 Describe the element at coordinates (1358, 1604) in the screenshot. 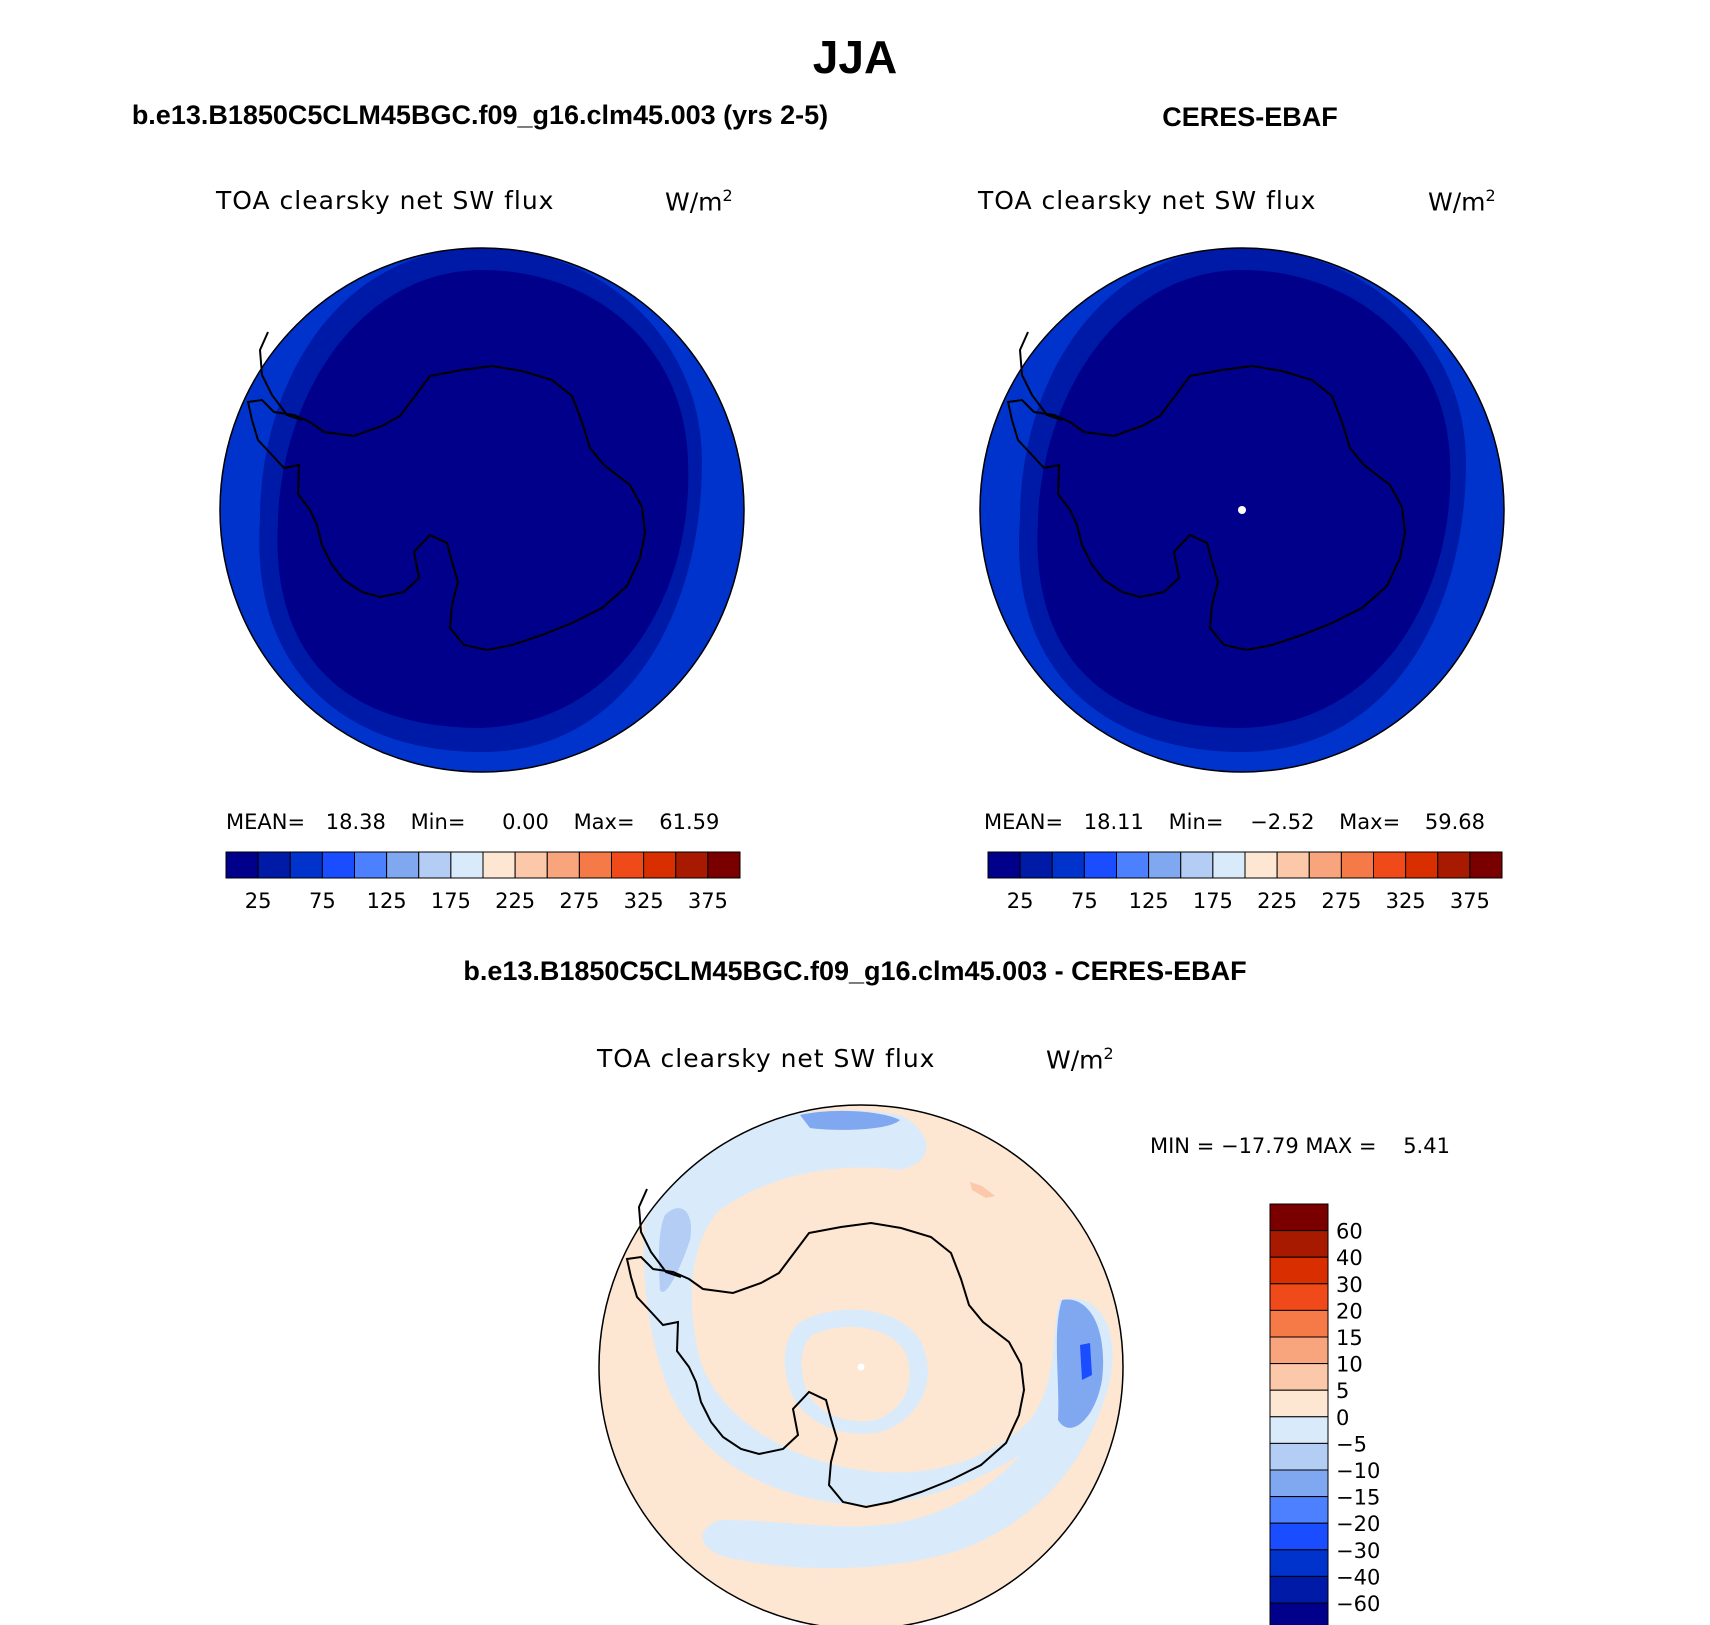

I see `colorbar-tick-label: −60` at that location.